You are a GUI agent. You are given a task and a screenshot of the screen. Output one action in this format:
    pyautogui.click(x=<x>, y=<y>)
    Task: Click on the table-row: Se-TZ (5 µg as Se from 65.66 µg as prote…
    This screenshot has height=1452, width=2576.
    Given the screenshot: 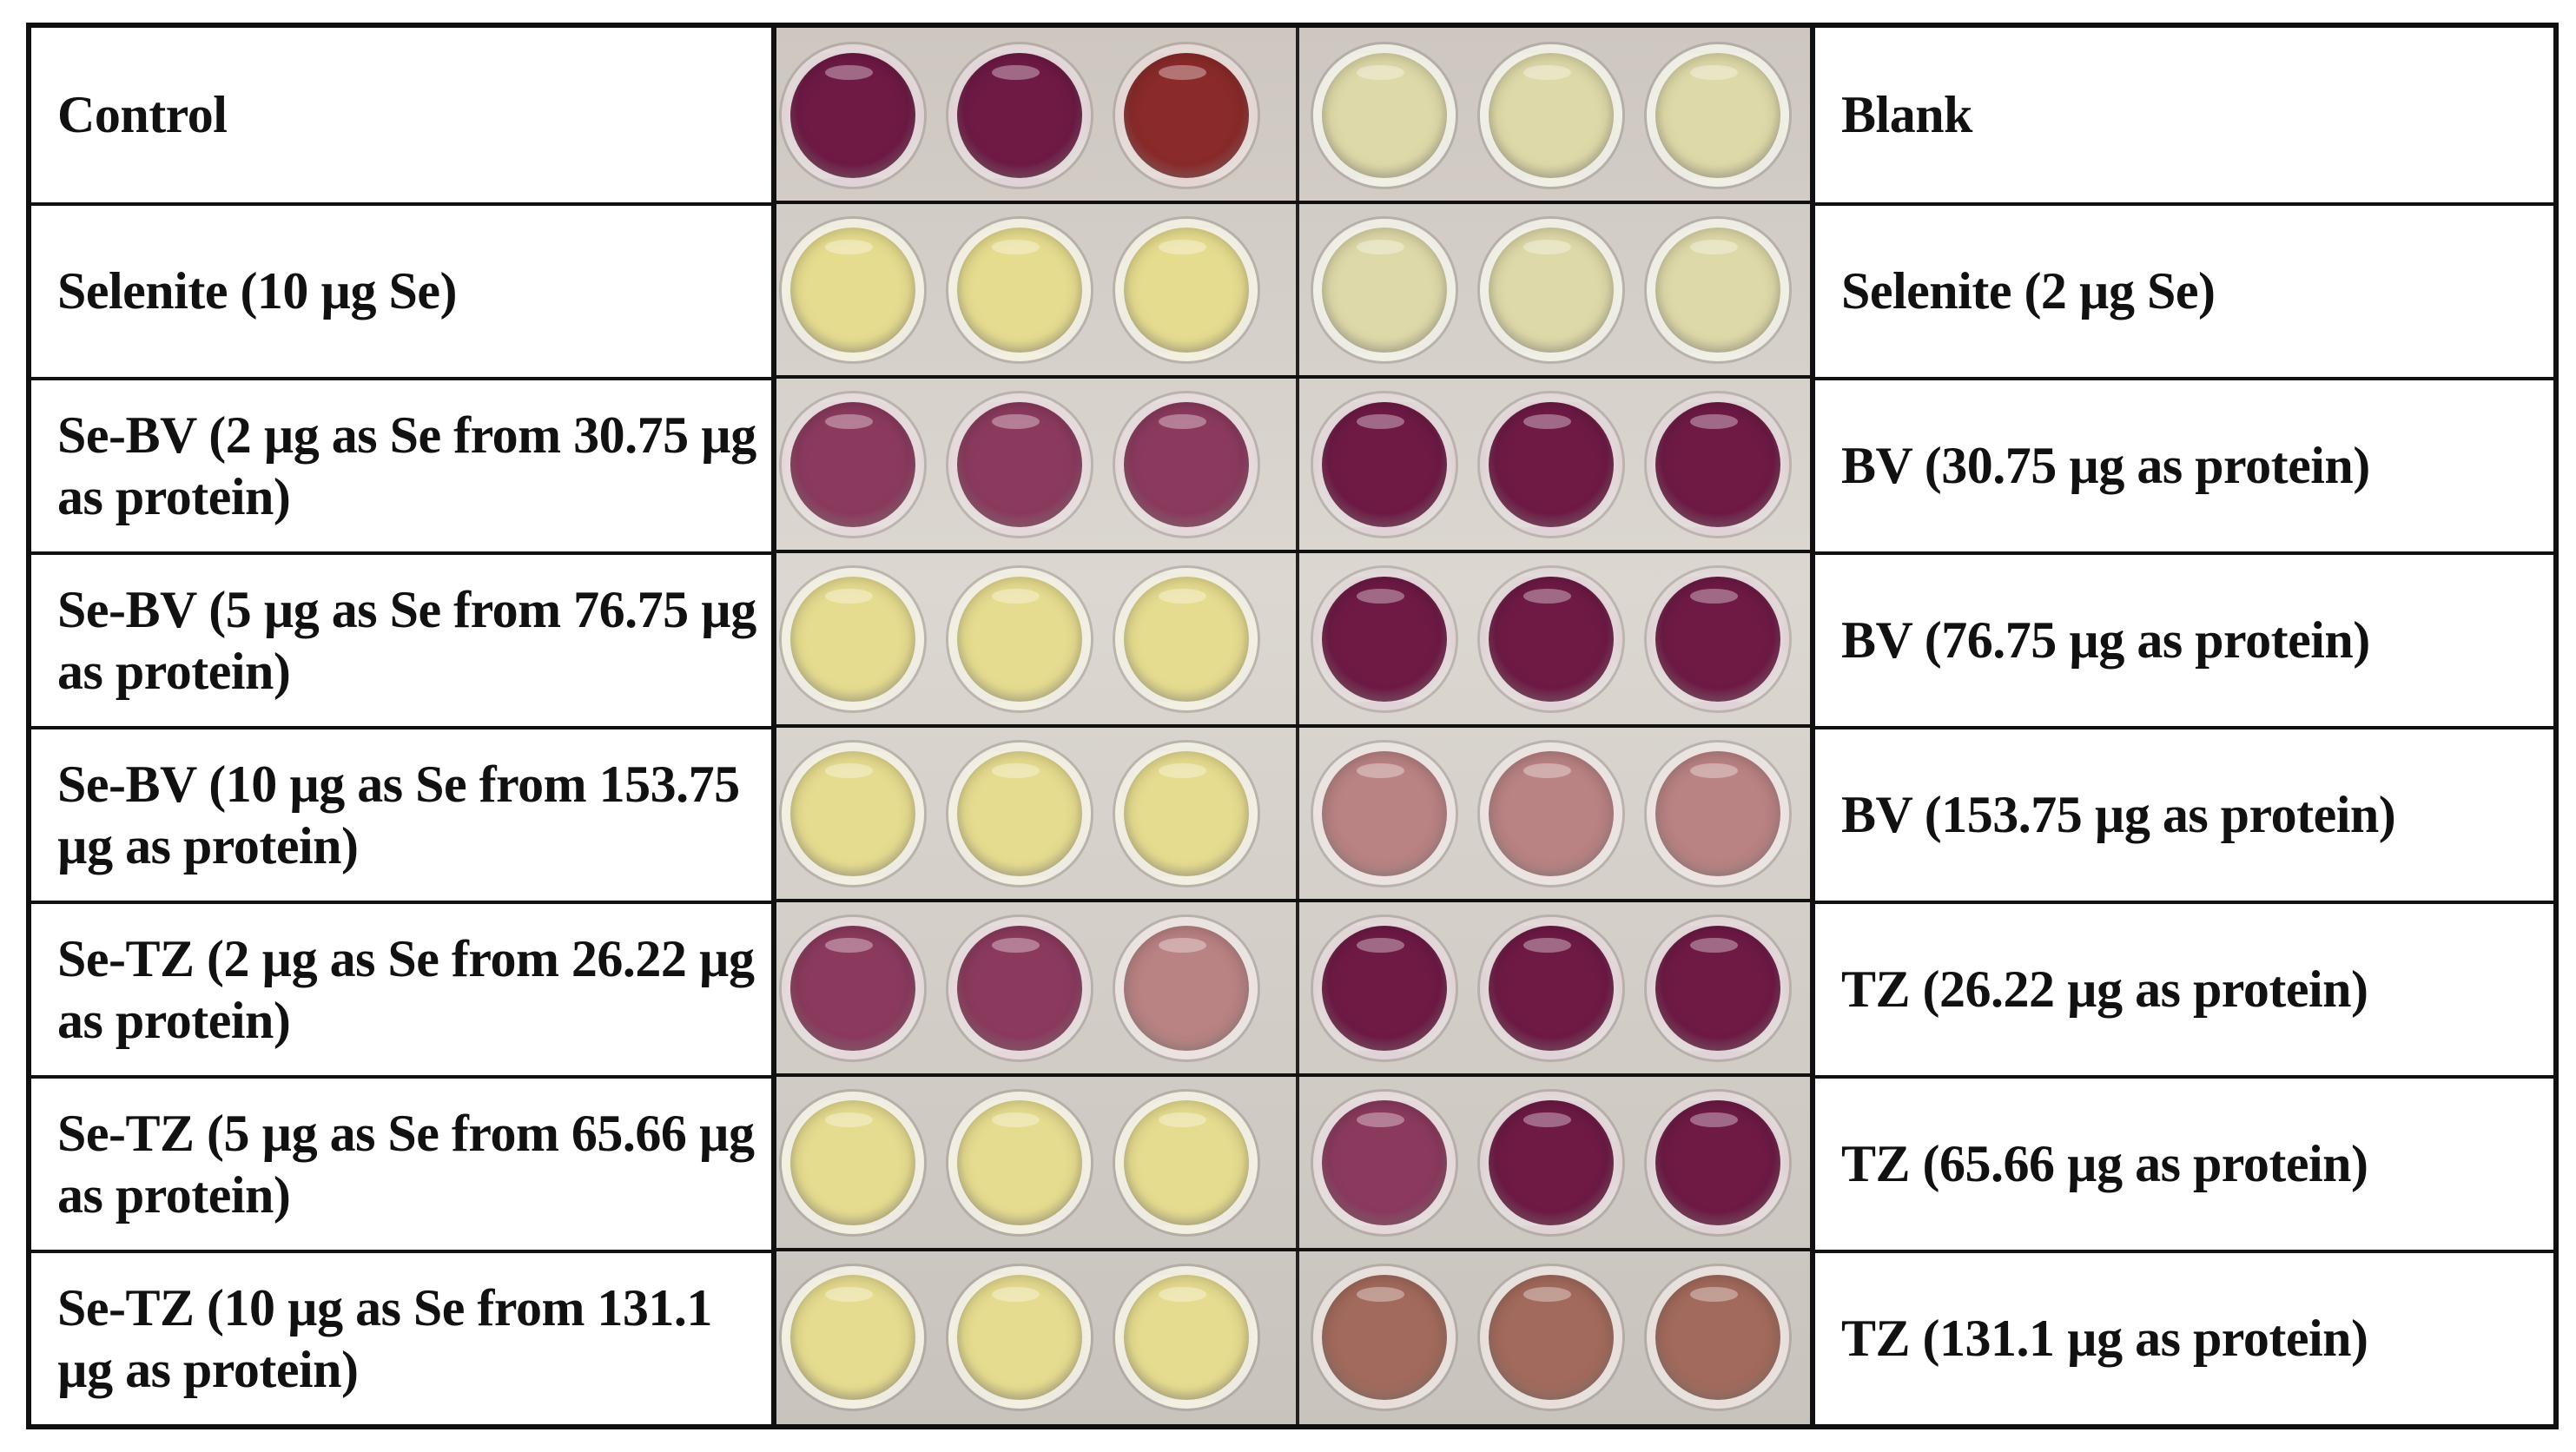 What is the action you would take?
    pyautogui.click(x=1292, y=1163)
    